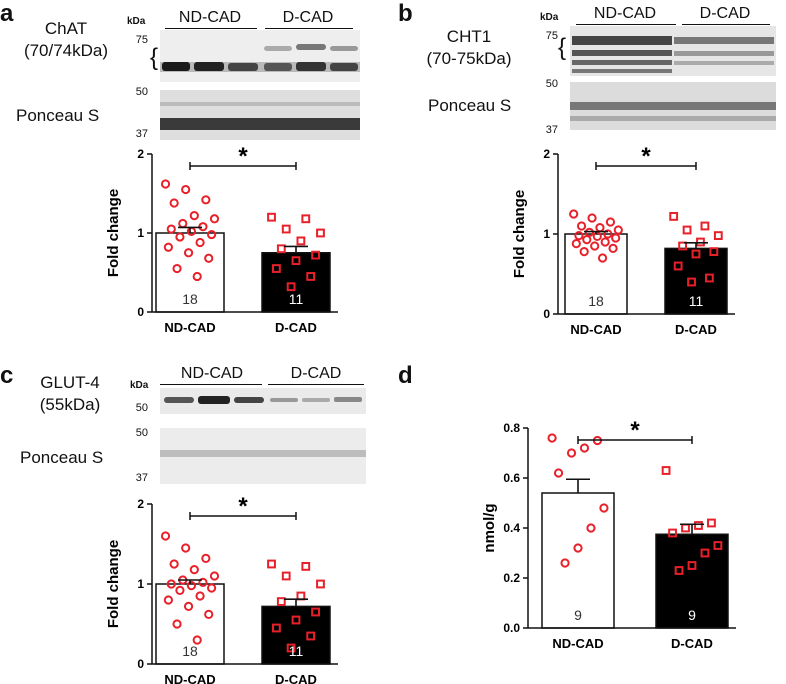  Describe the element at coordinates (260, 115) in the screenshot. I see `ponceau-blot-a` at that location.